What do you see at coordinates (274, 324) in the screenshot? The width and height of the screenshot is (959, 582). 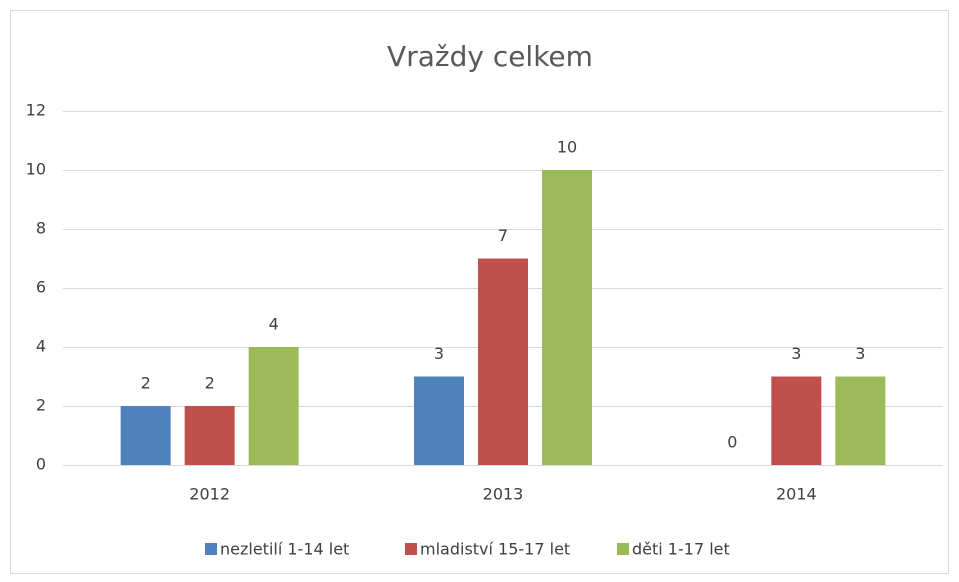 I see `data-label: 4` at bounding box center [274, 324].